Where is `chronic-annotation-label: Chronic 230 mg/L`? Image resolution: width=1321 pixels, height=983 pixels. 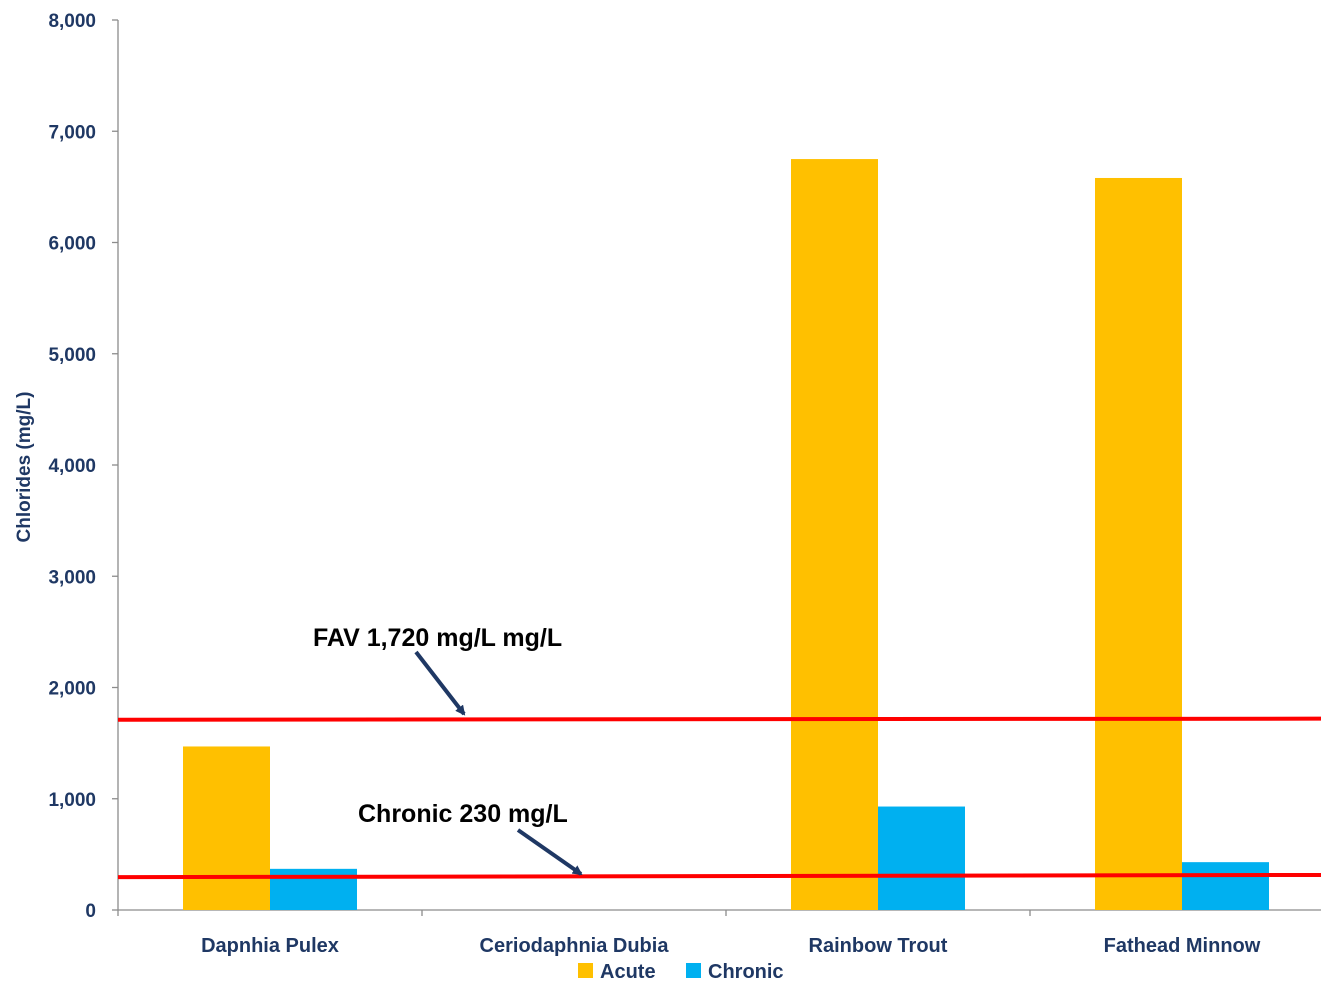 chronic-annotation-label: Chronic 230 mg/L is located at coordinates (463, 814).